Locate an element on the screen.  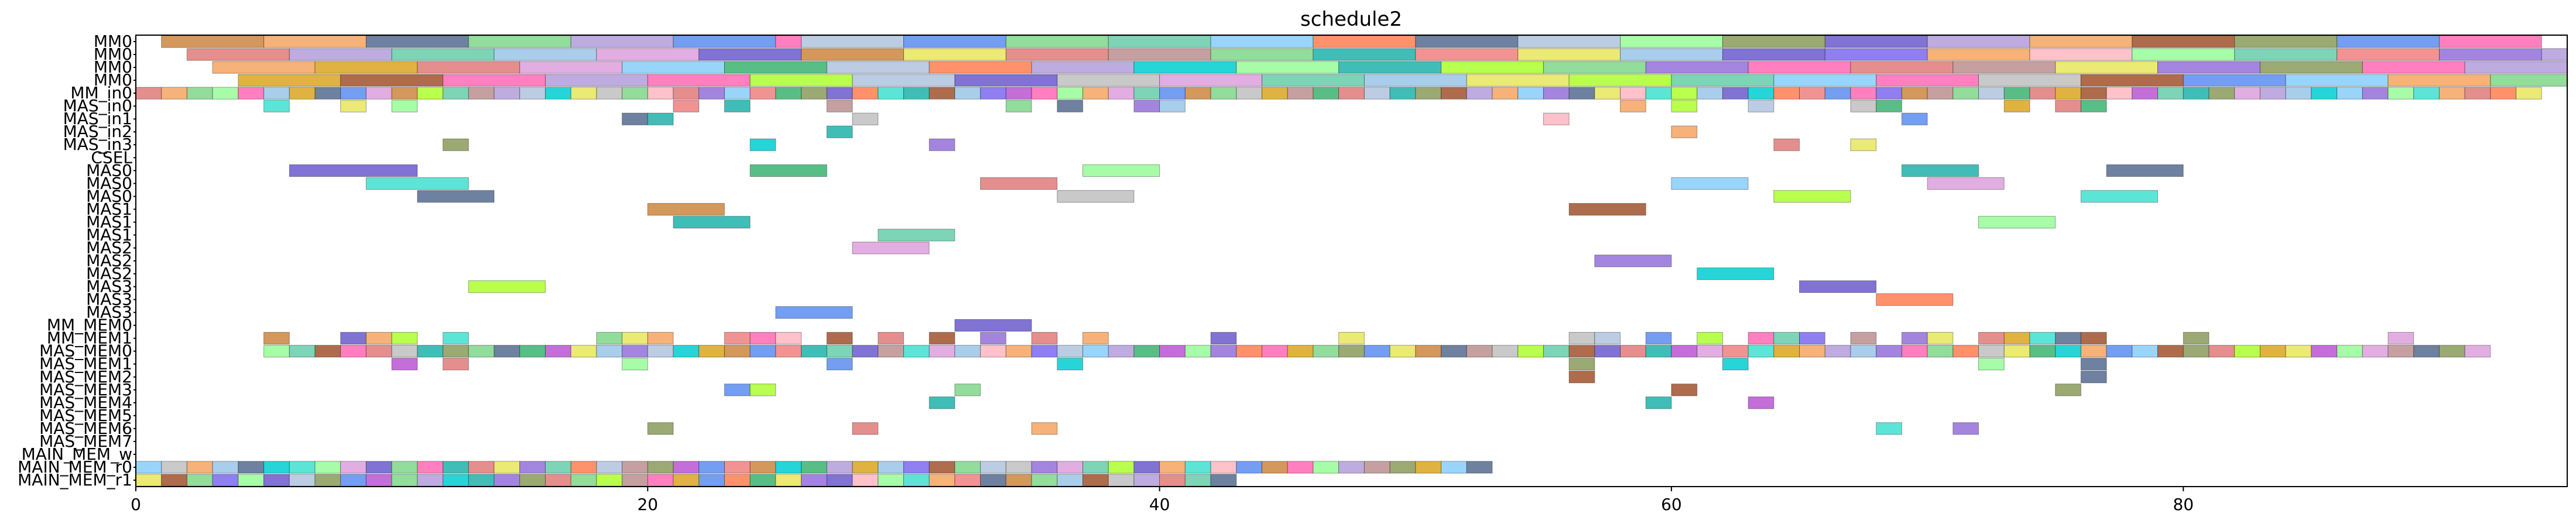
chart-title: schedule2 is located at coordinates (1351, 20).